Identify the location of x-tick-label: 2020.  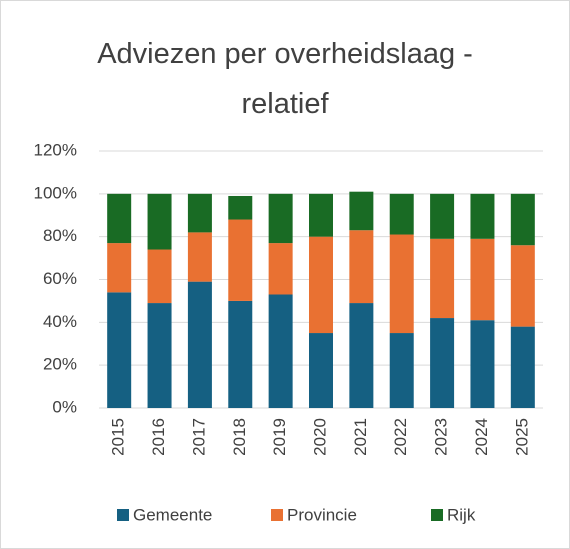
(319, 437).